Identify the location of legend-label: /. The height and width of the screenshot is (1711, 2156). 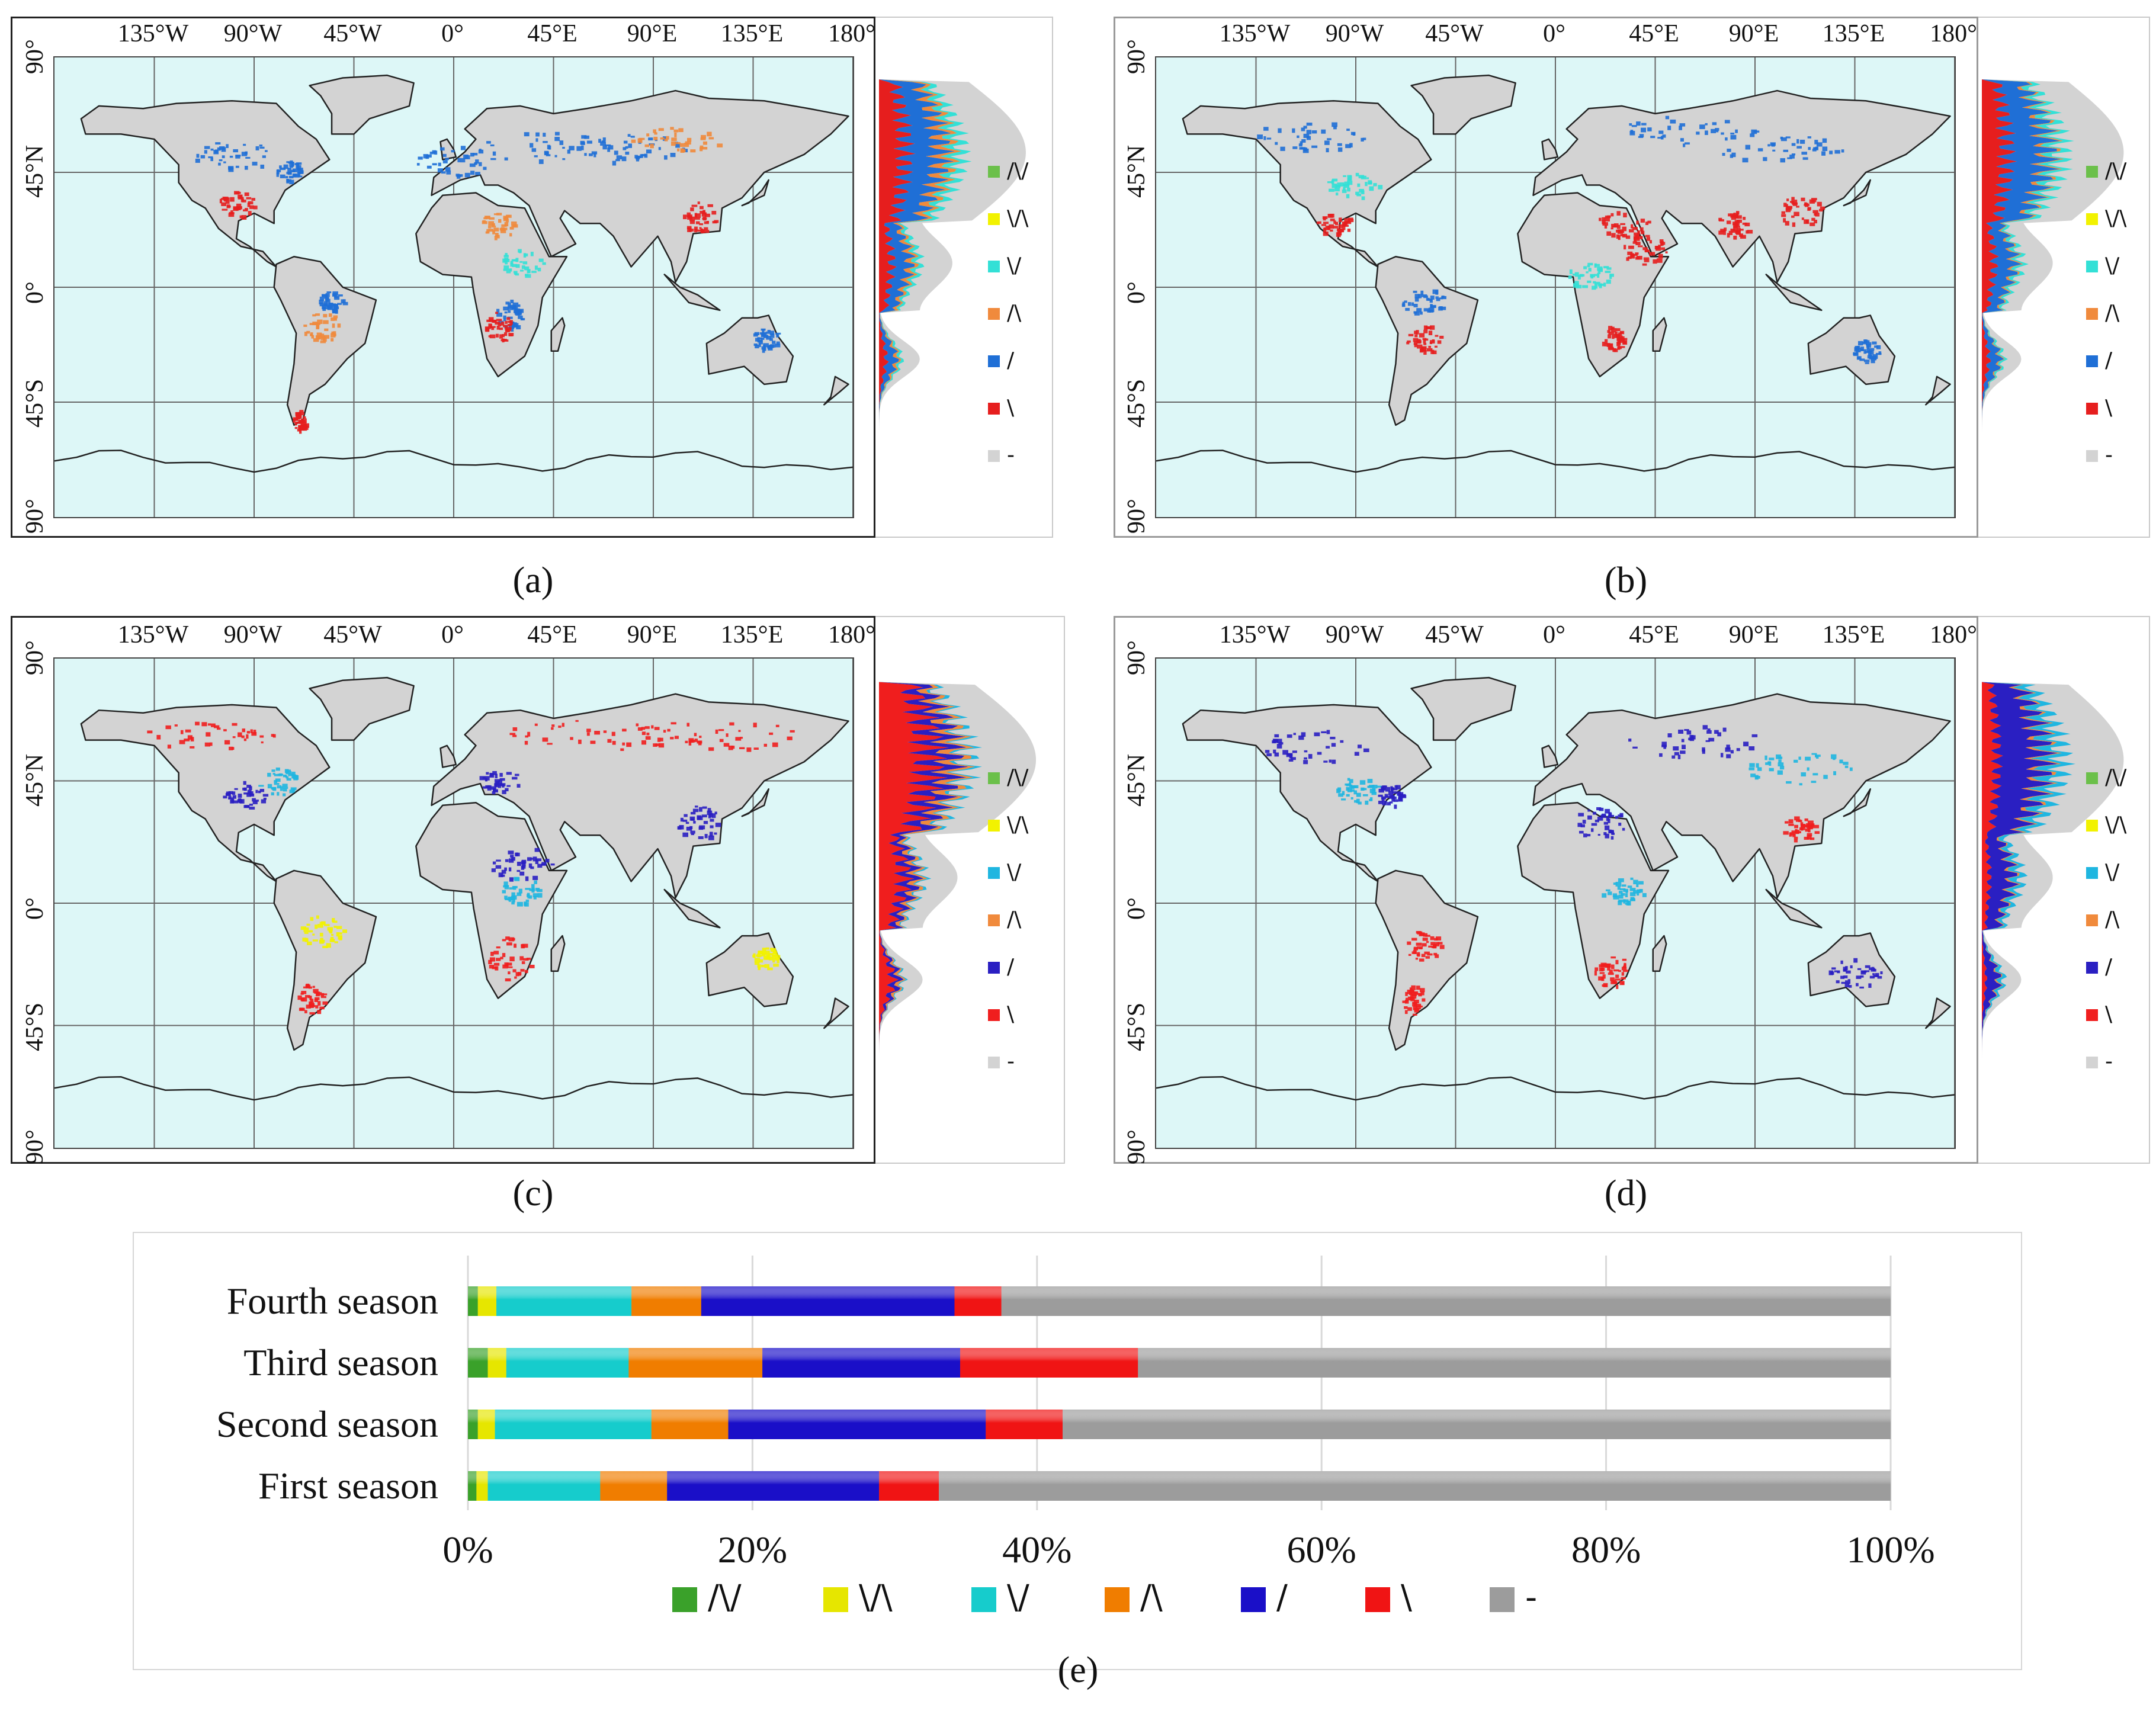
(1011, 967).